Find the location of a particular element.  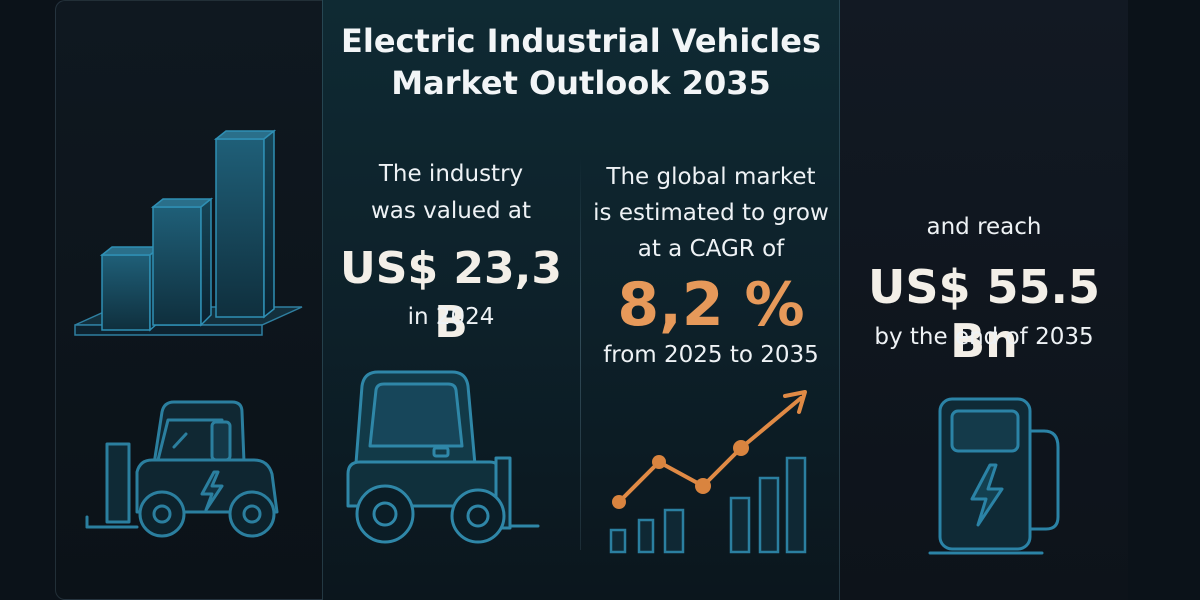

market-value-2024: US$ 23,3 B is located at coordinates (451, 295).